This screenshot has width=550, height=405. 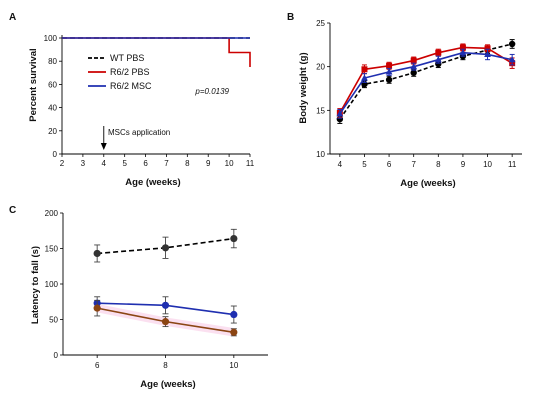 What do you see at coordinates (139, 132) in the screenshot?
I see `panel-a-arrow-label: MSCs application` at bounding box center [139, 132].